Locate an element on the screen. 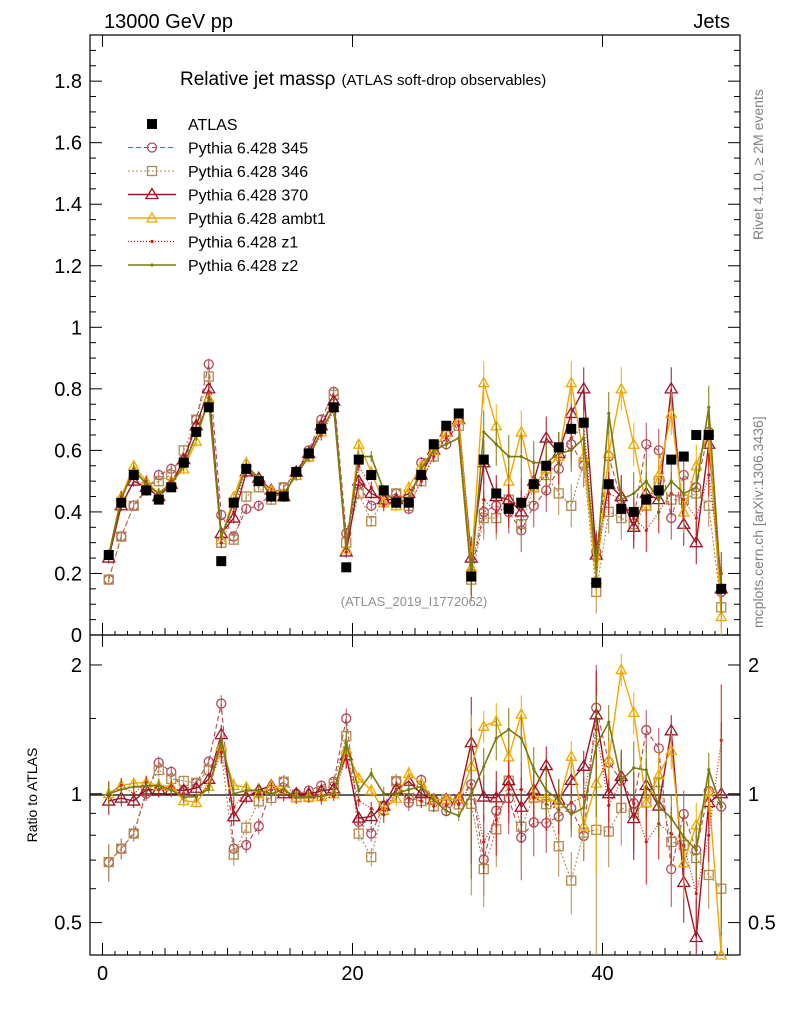  y-tick-label-main: 1.2 is located at coordinates (68, 267).